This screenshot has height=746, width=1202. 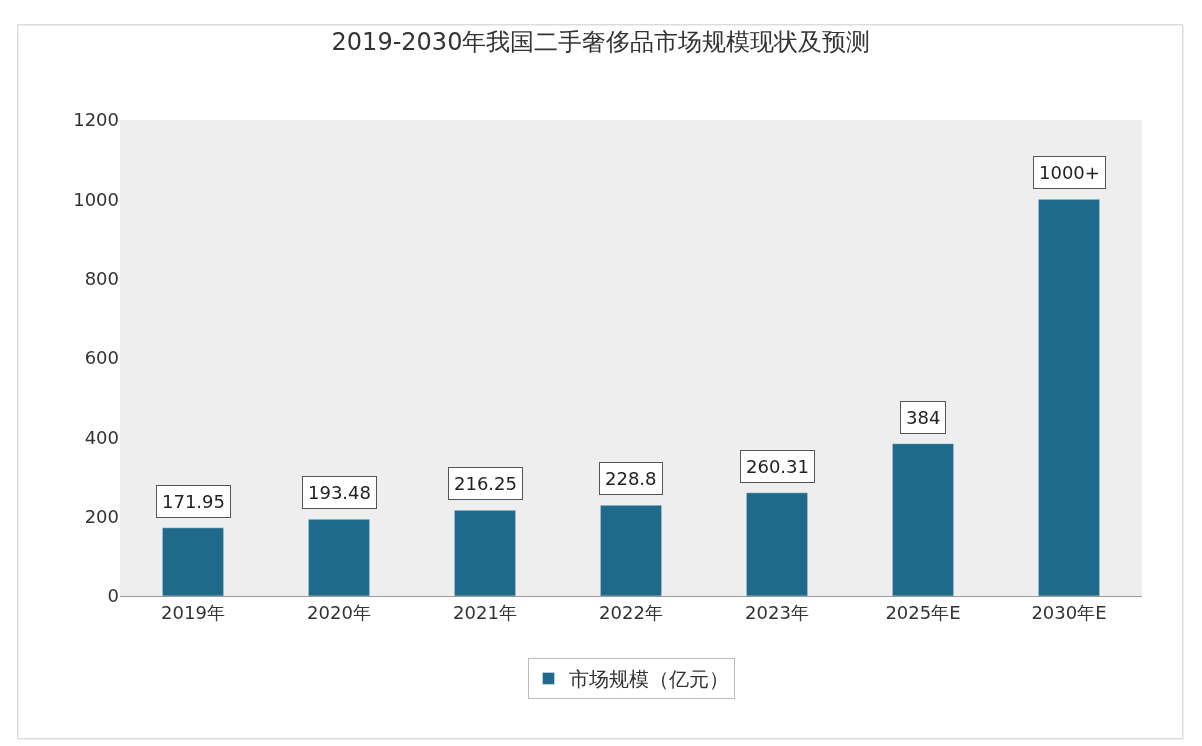 I want to click on y-tick-label: 400, so click(x=101, y=437).